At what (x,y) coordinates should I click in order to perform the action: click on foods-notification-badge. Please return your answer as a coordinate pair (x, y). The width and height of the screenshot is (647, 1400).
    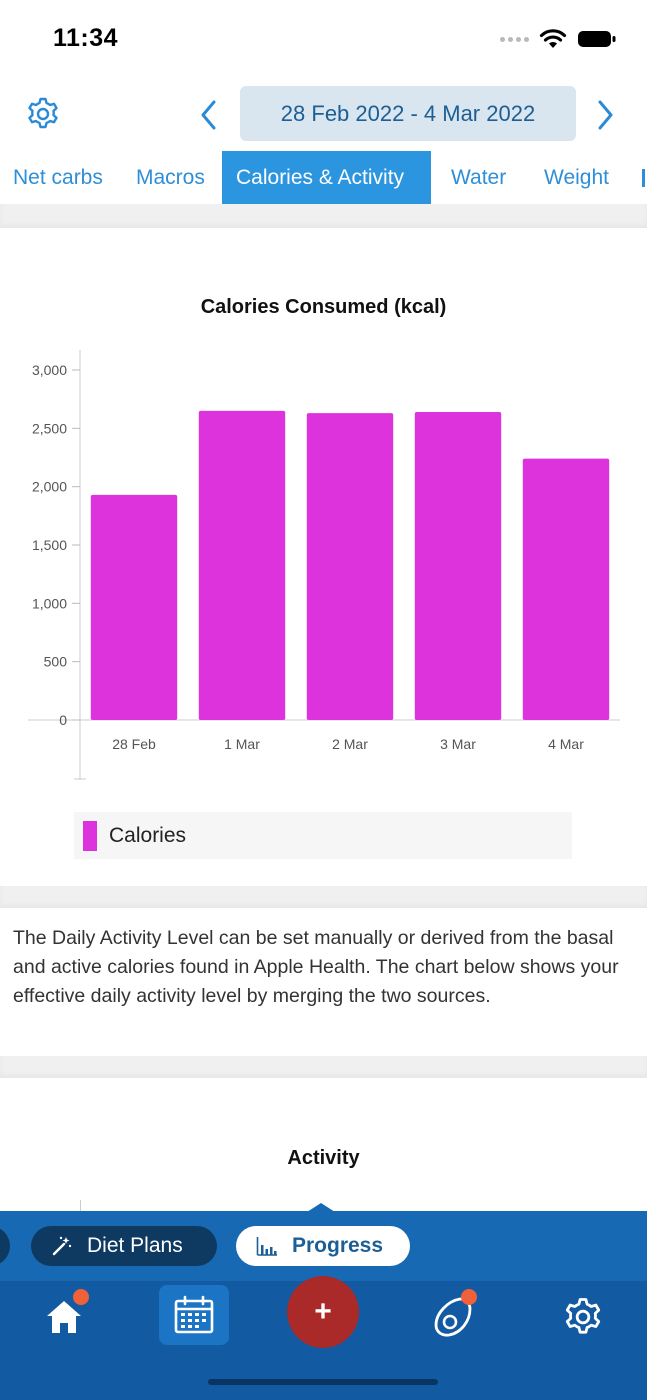
    Looking at the image, I should click on (469, 1297).